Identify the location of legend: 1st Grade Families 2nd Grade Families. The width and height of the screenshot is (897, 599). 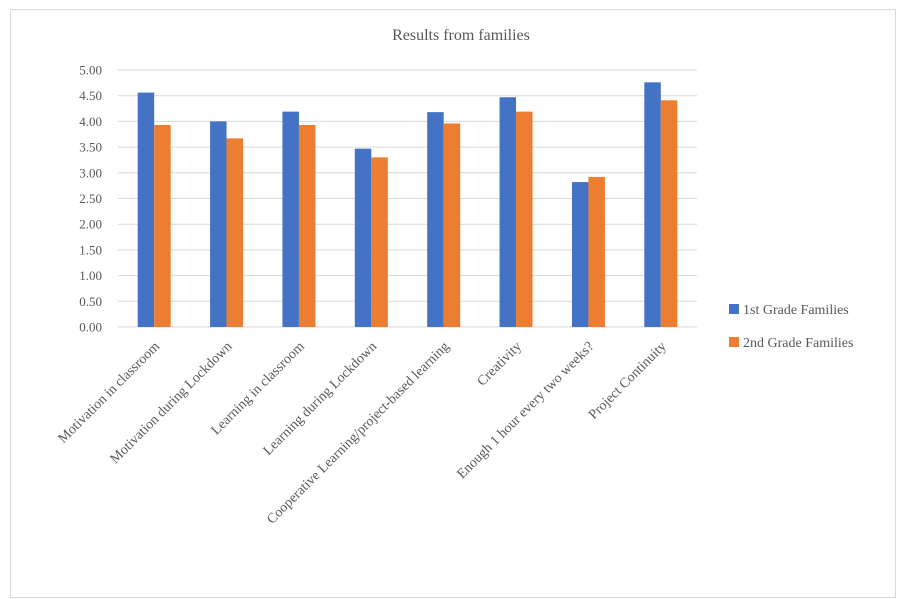
(791, 327).